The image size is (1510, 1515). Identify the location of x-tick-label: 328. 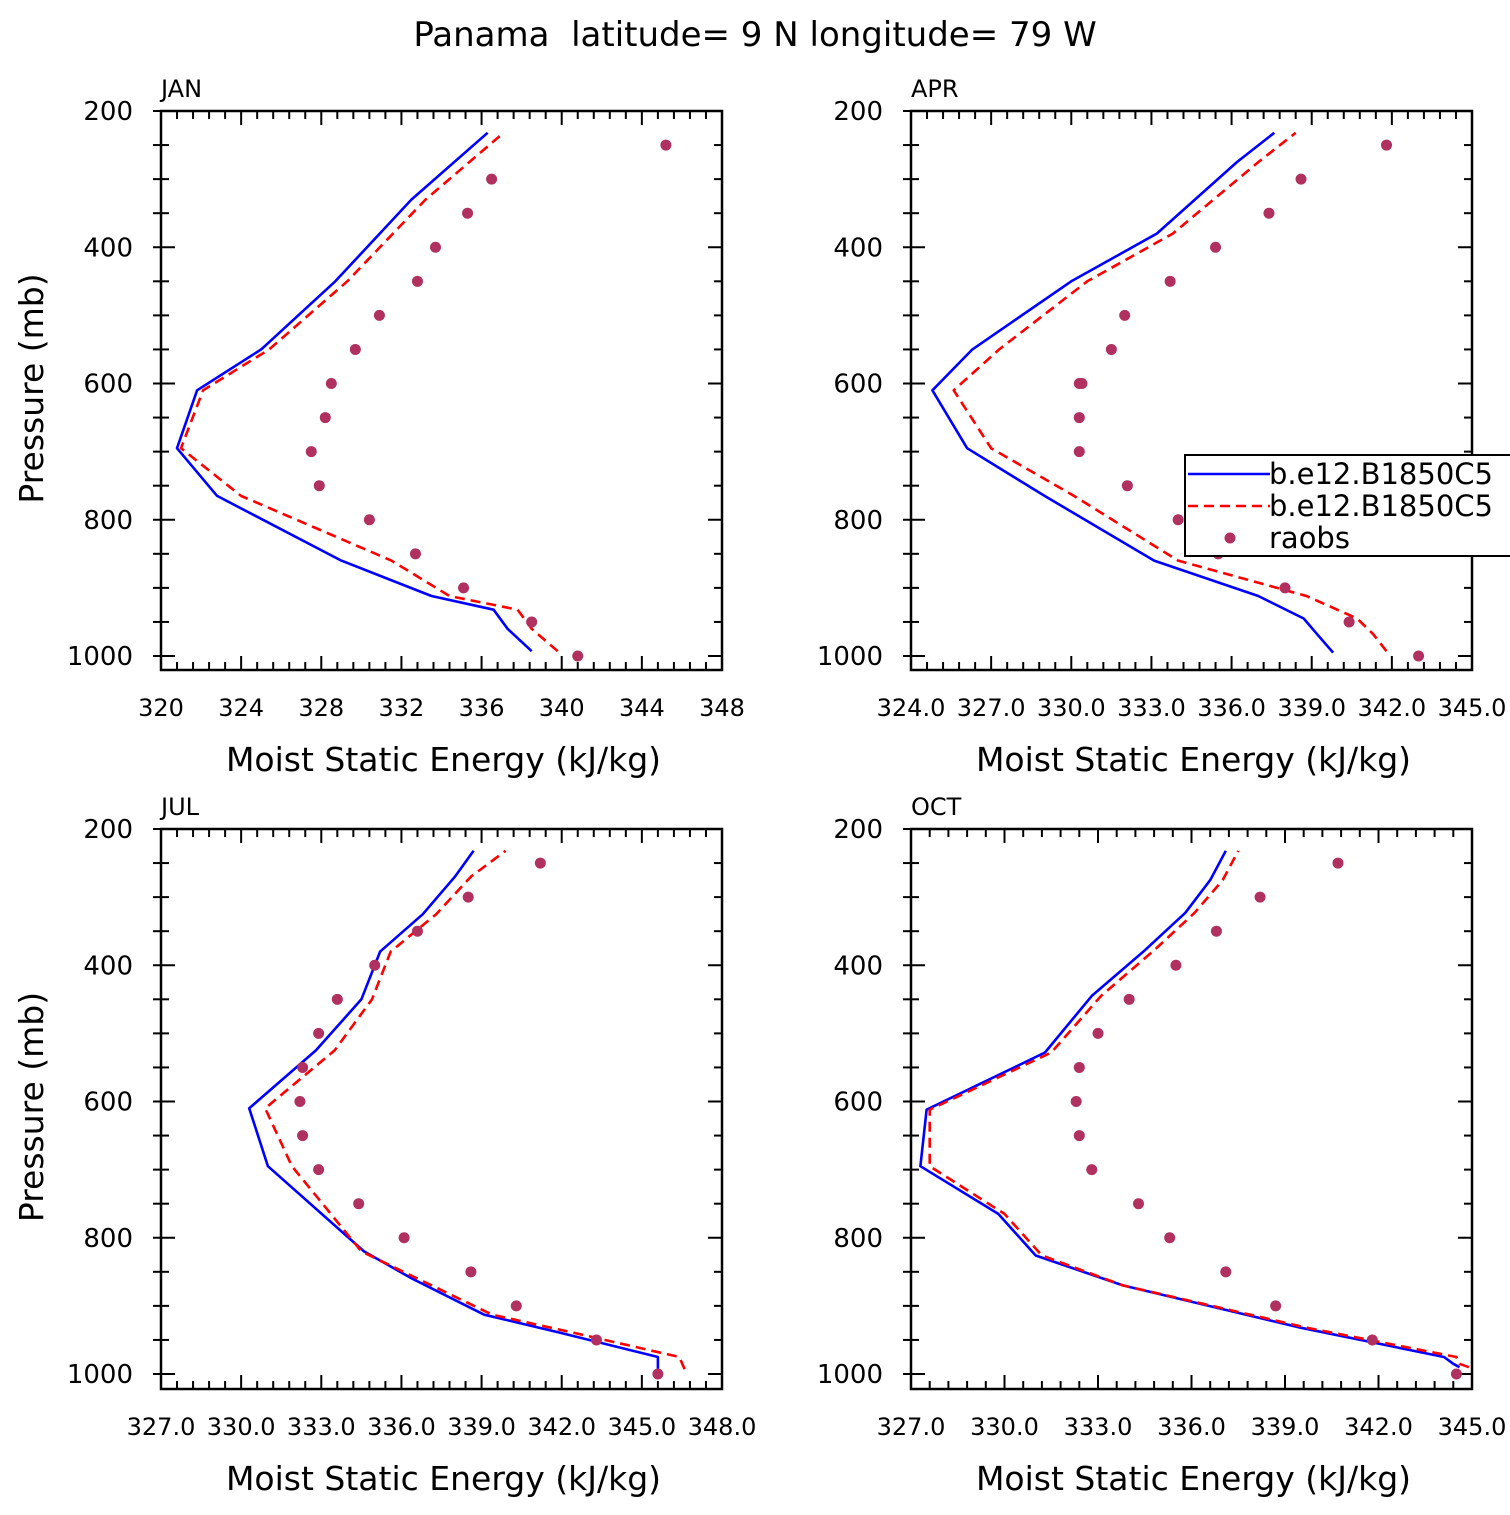
(321, 708).